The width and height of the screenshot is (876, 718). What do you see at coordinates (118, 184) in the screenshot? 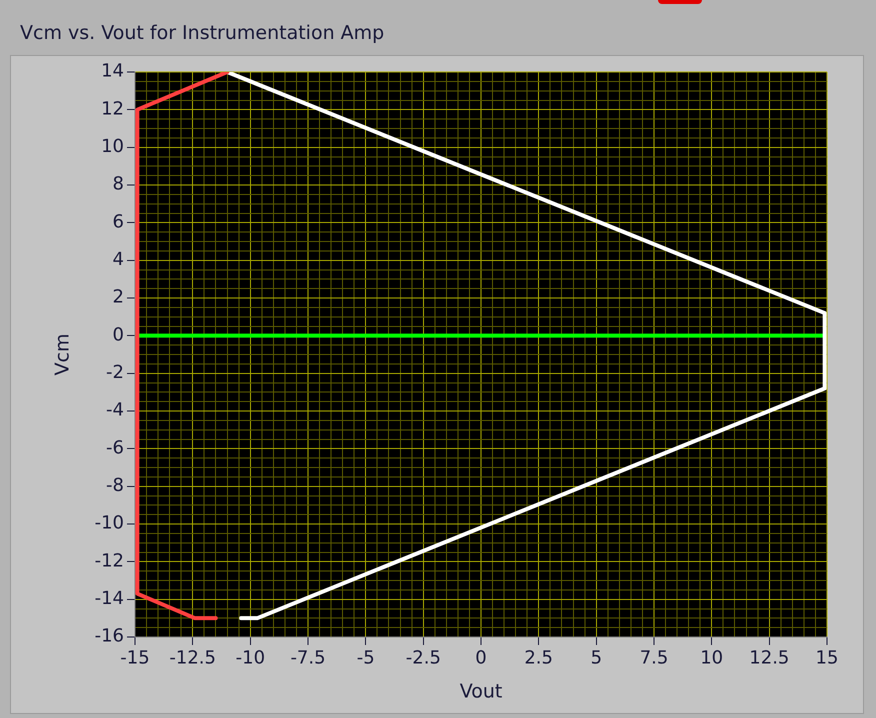
I see `y-tick-label: 8` at bounding box center [118, 184].